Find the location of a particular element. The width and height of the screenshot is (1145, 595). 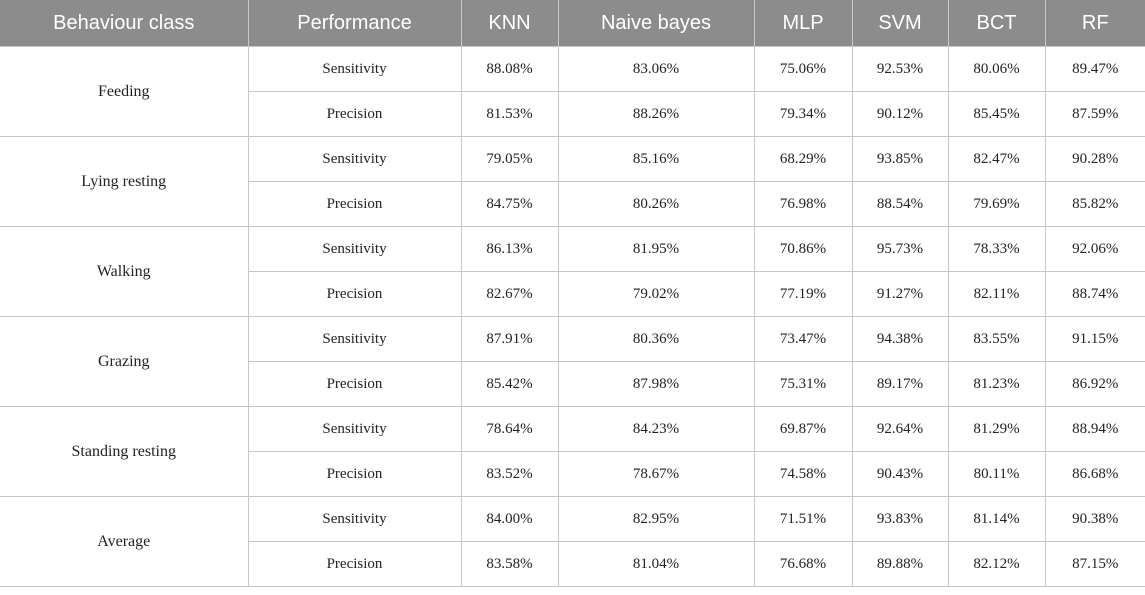

behaviour-class-cell: Standing resting is located at coordinates (124, 451).